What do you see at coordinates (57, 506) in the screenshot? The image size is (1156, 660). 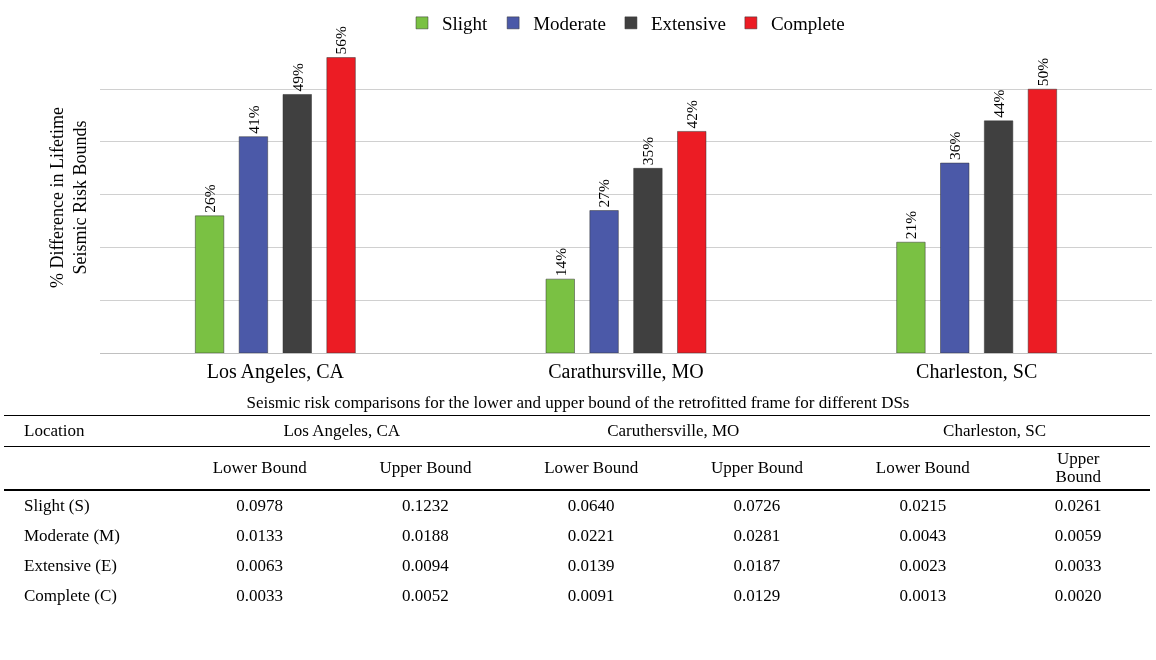 I see `y-tick-label: Slight (S)` at bounding box center [57, 506].